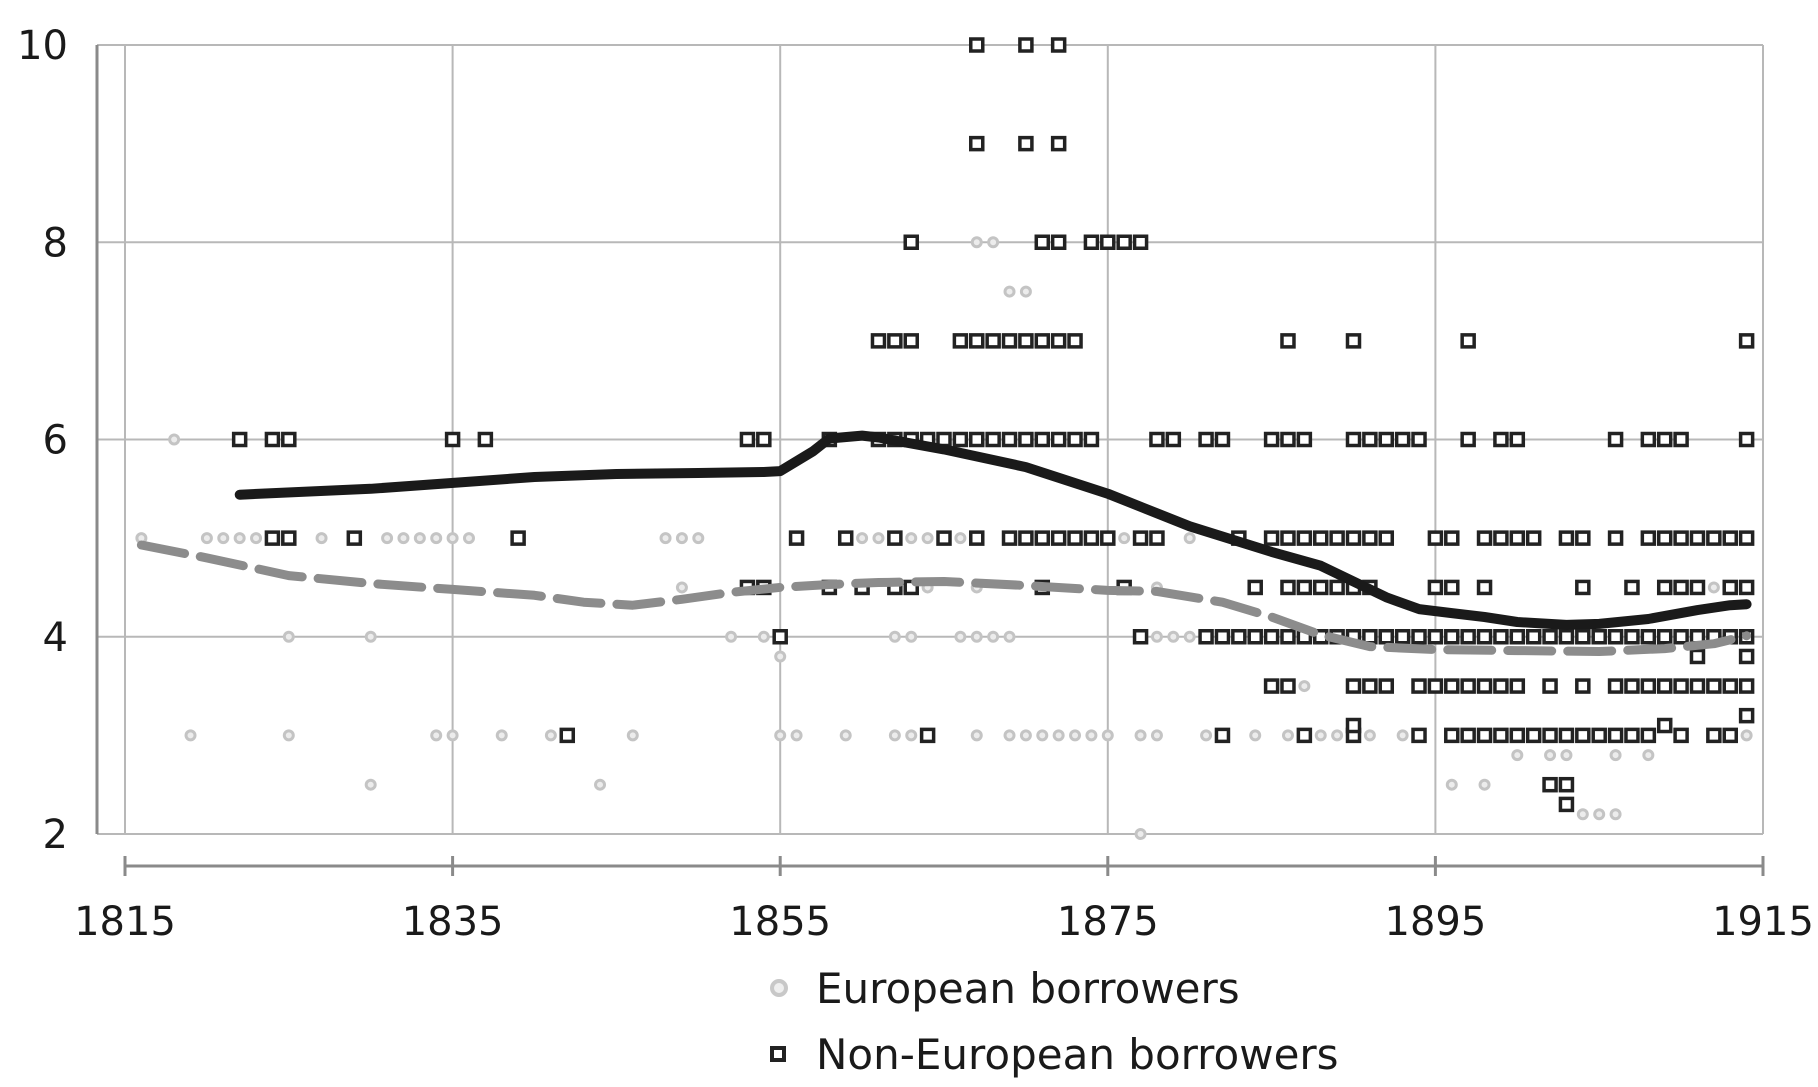 Image resolution: width=1818 pixels, height=1087 pixels. Describe the element at coordinates (793, 988) in the screenshot. I see `legend-circle-icon` at that location.